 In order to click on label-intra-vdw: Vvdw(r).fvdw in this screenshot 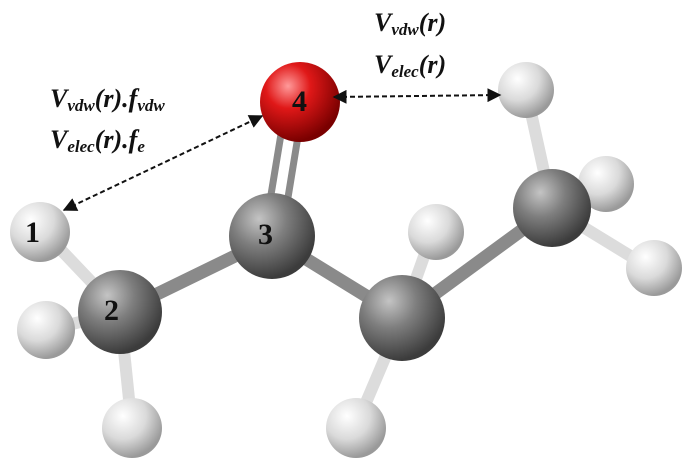, I will do `click(107, 99)`.